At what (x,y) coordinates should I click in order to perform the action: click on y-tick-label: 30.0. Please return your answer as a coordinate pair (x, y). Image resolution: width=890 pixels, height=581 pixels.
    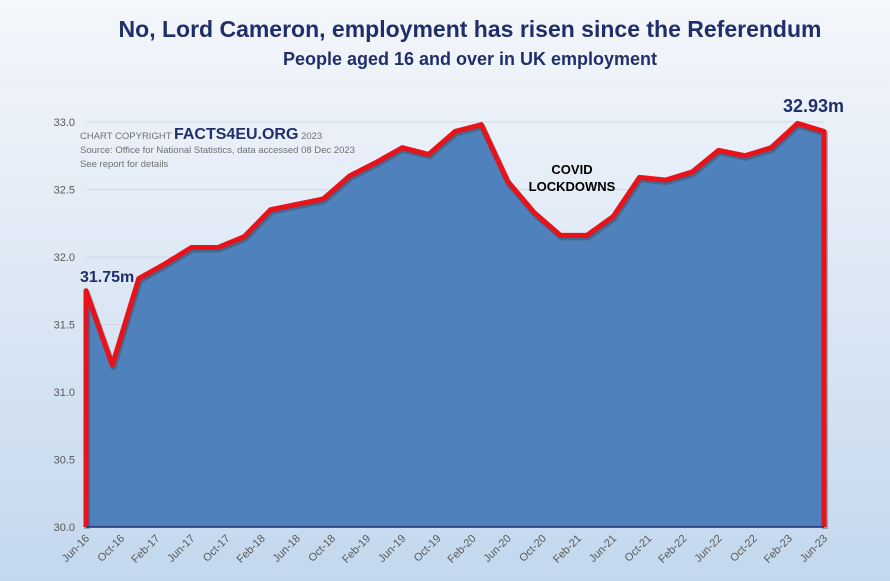
    Looking at the image, I should click on (64, 528).